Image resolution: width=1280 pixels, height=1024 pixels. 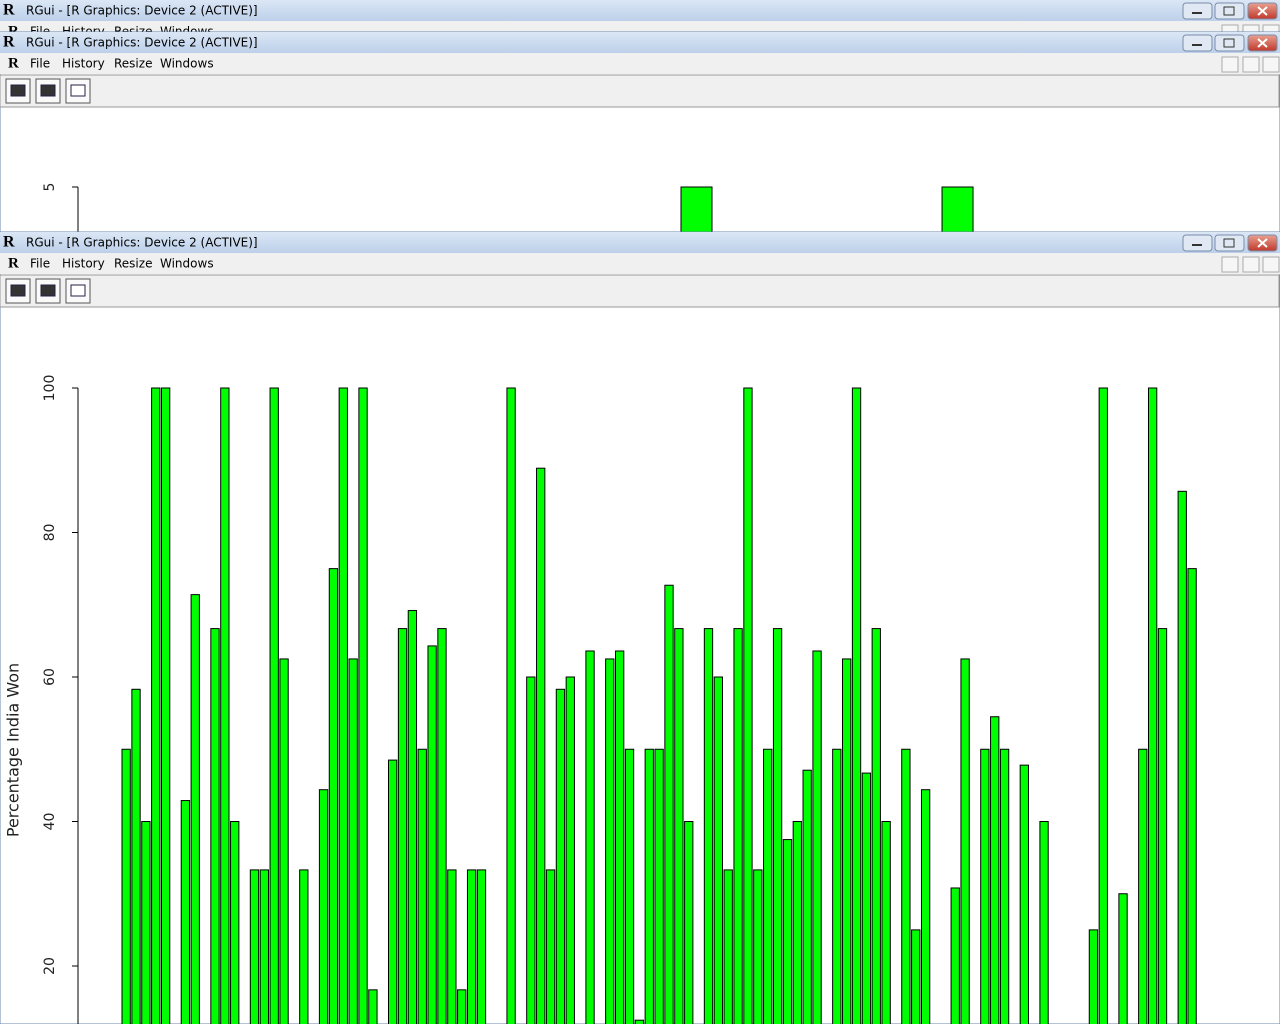 I want to click on y-tick-label: 100, so click(x=50, y=388).